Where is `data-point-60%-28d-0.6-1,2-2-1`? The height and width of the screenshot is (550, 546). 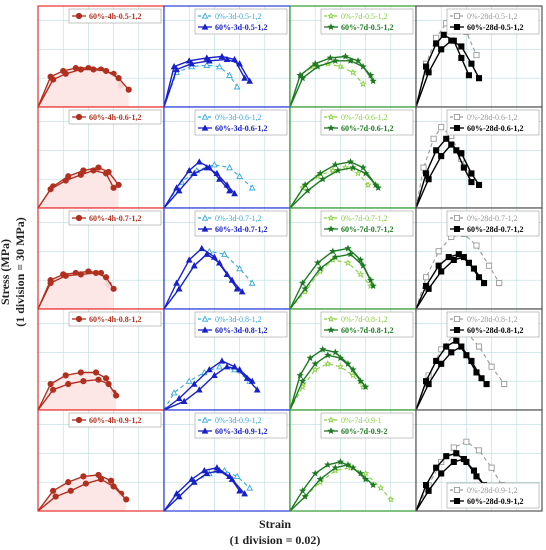 data-point-60%-28d-0.6-1,2-2-1 is located at coordinates (428, 179).